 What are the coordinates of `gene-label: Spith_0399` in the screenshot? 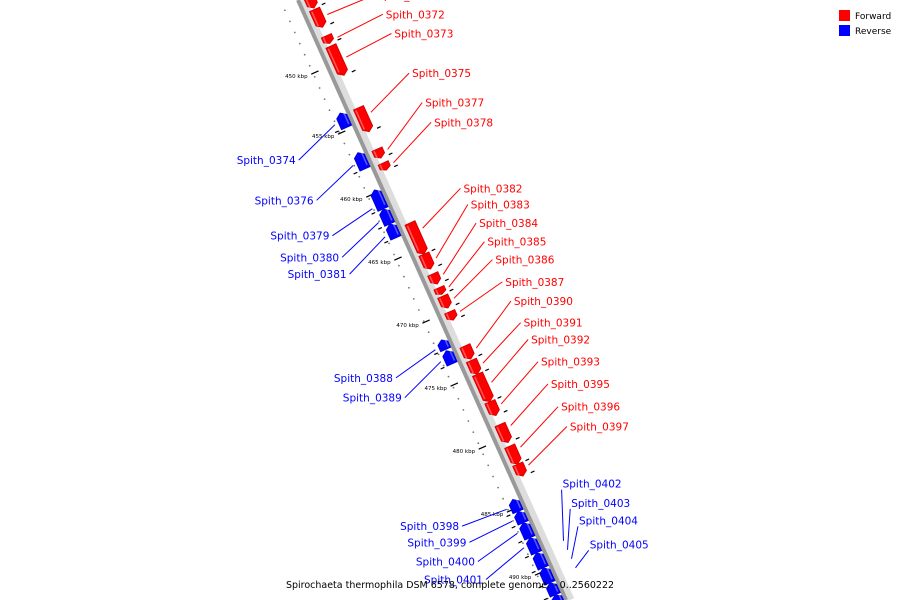 It's located at (436, 543).